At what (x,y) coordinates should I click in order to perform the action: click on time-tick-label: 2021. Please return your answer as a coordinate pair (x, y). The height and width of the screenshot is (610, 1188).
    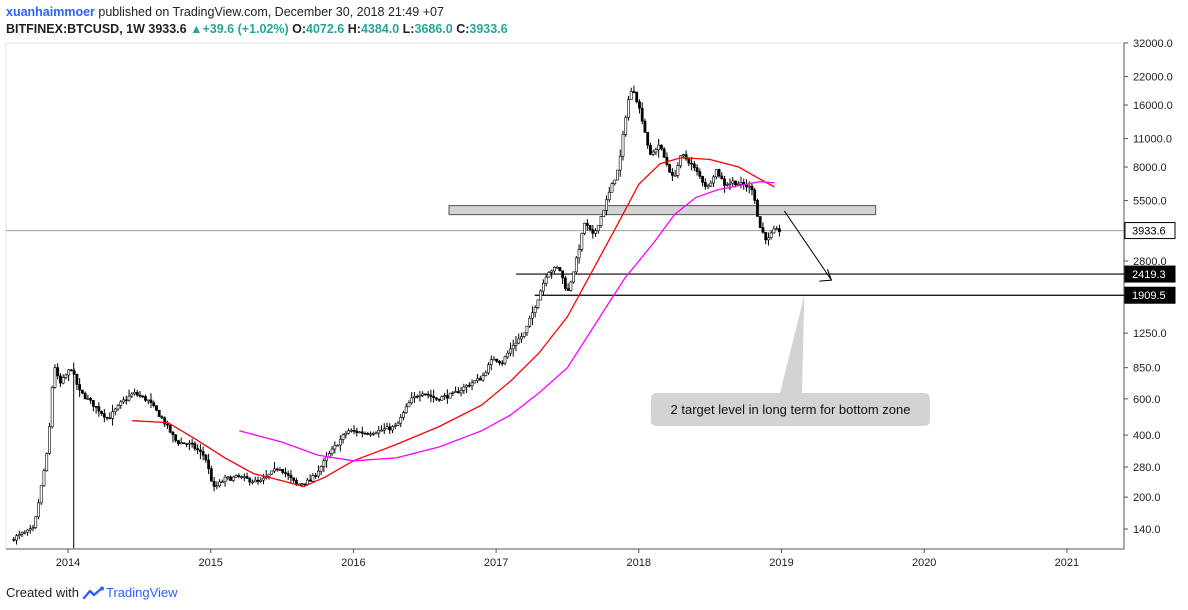
    Looking at the image, I should click on (1067, 563).